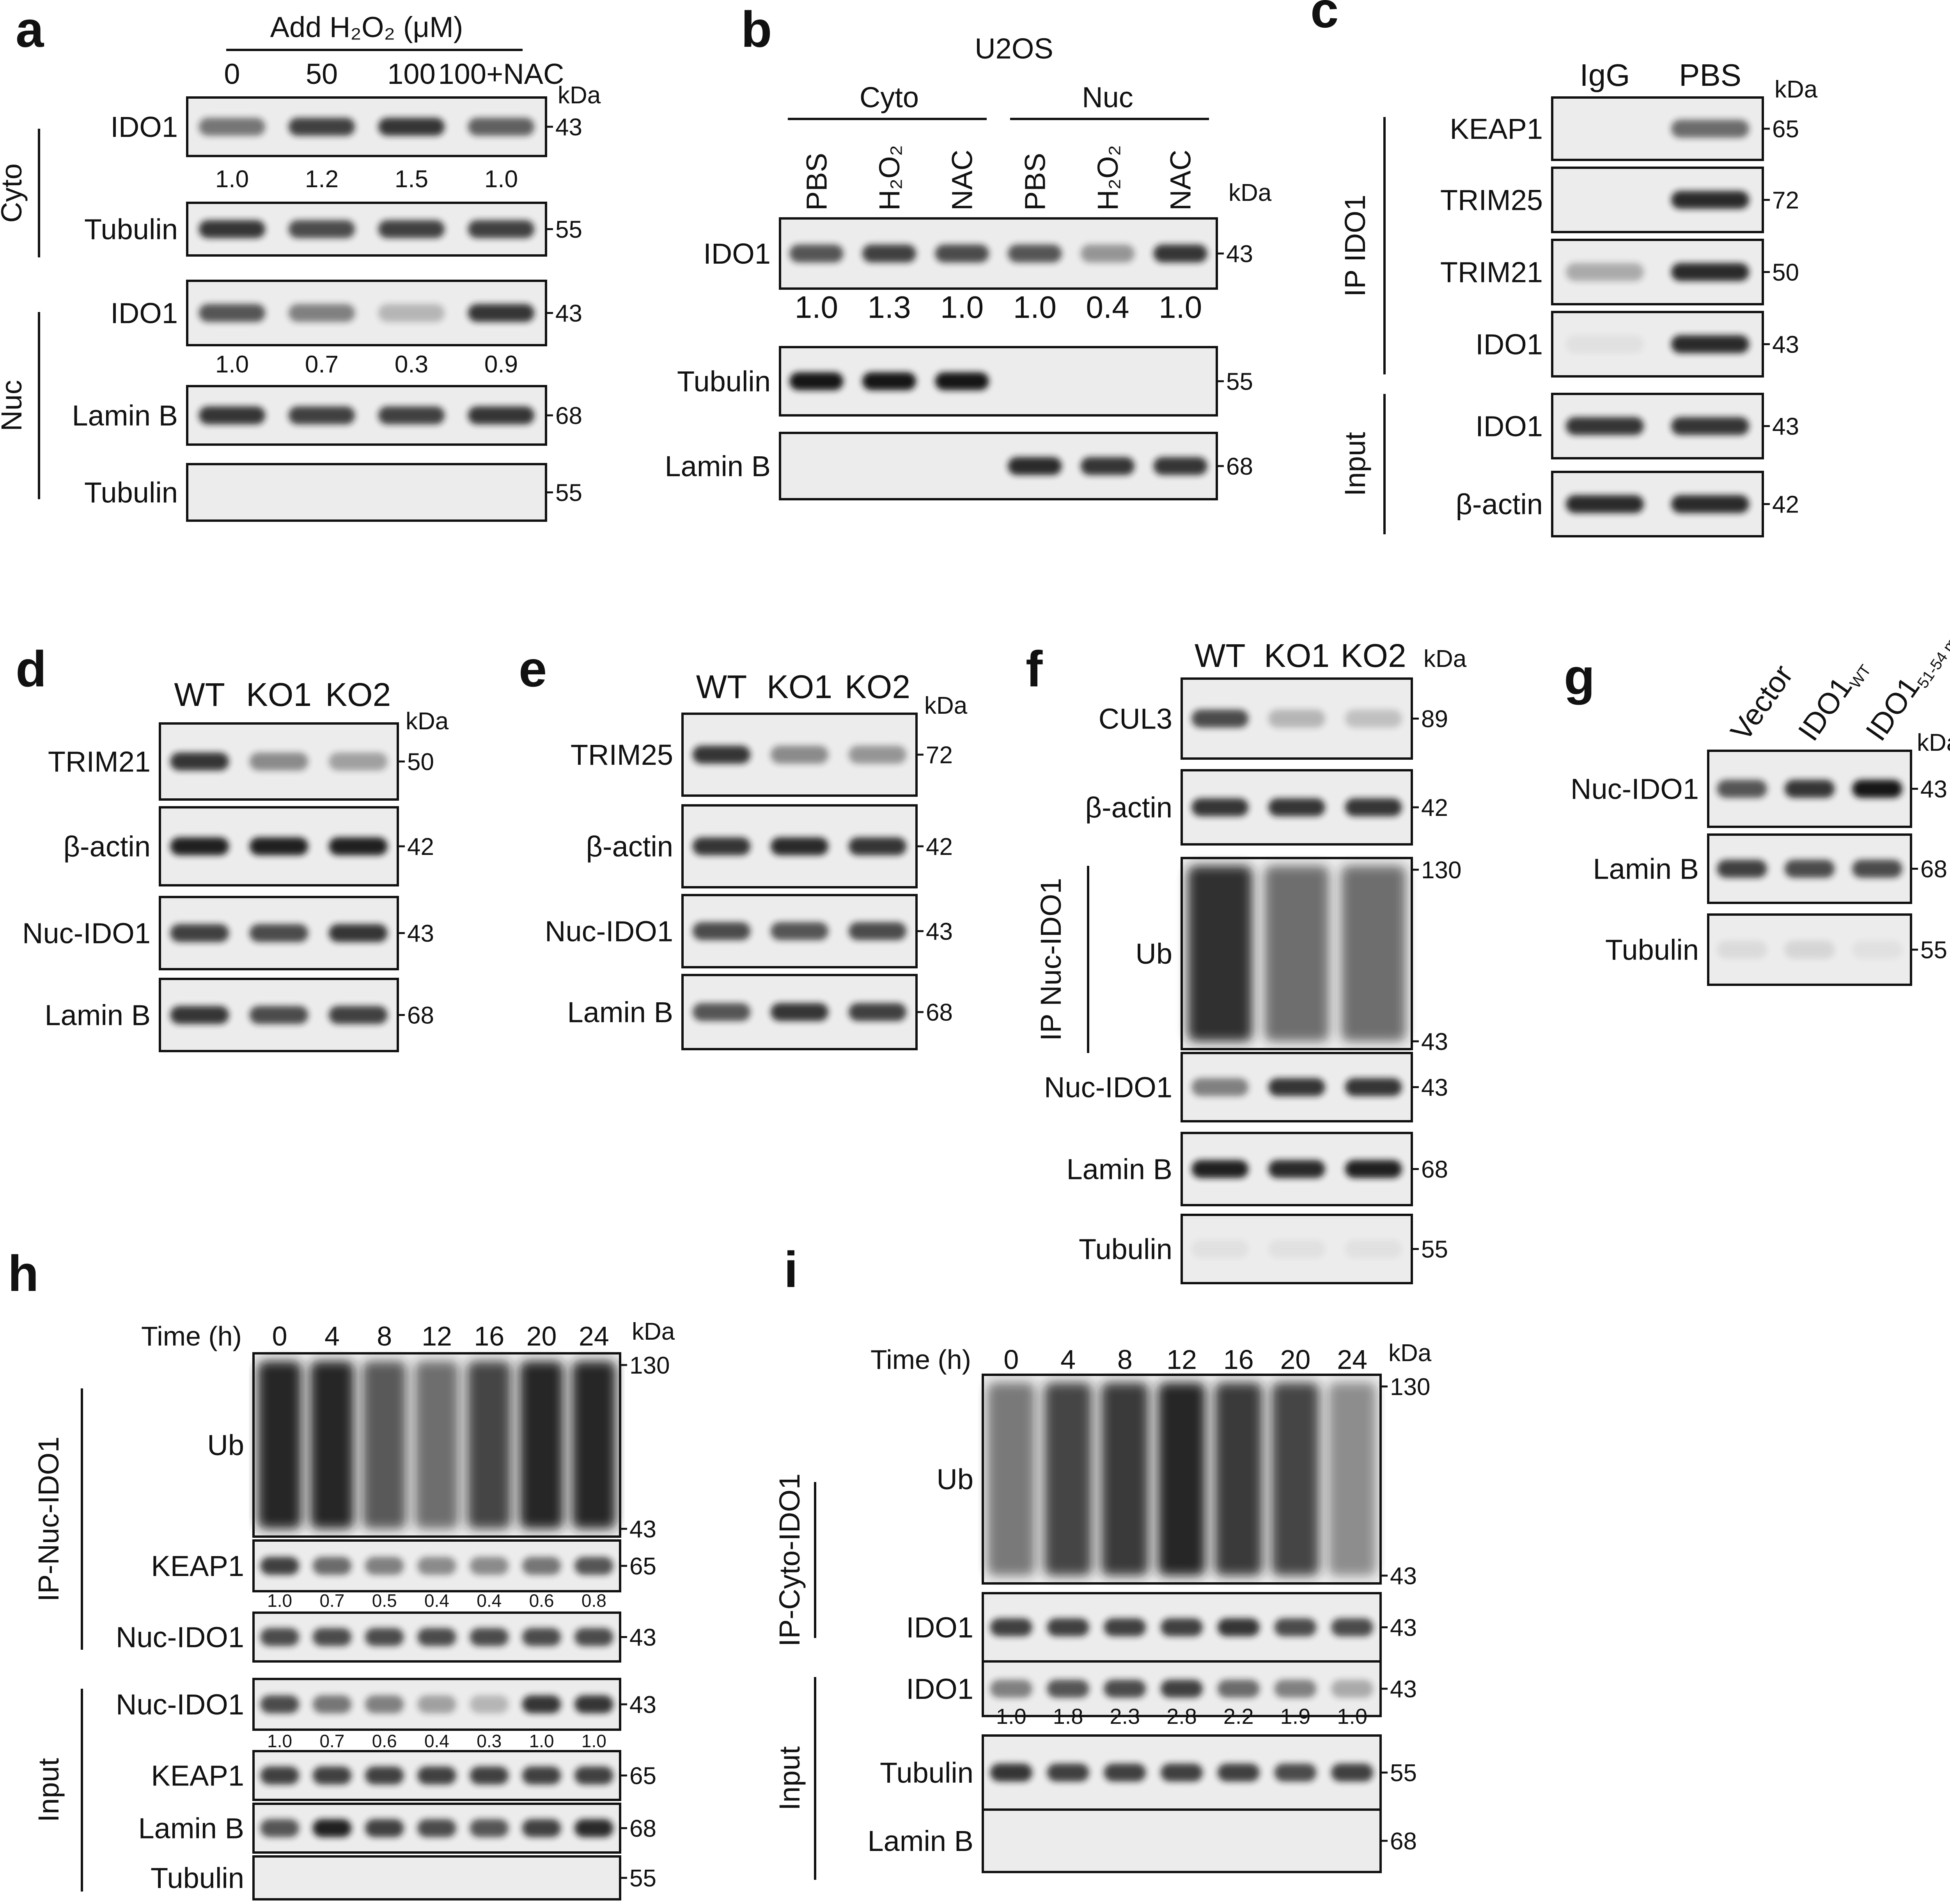 This screenshot has height=1904, width=1950. I want to click on quant-h-quant_keap1-1: 0.7, so click(332, 1601).